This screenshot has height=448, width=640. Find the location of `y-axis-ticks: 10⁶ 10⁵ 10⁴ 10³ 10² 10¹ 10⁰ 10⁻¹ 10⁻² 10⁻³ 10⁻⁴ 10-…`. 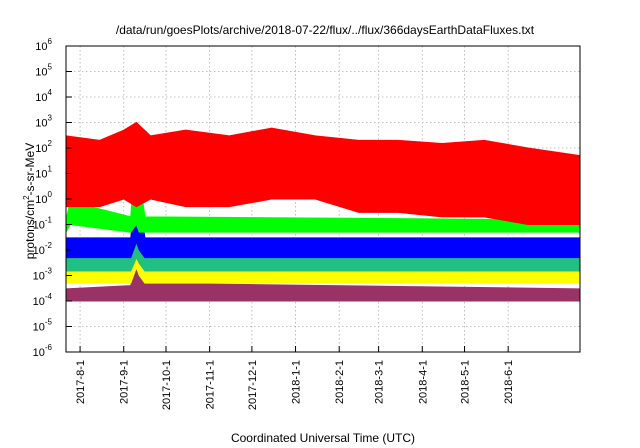

y-axis-ticks: 10⁶ 10⁵ 10⁴ 10³ 10² 10¹ 10⁰ 10⁻¹ 10⁻² 10⁻³ 10⁻⁴ 10-… is located at coordinates (52, 198).